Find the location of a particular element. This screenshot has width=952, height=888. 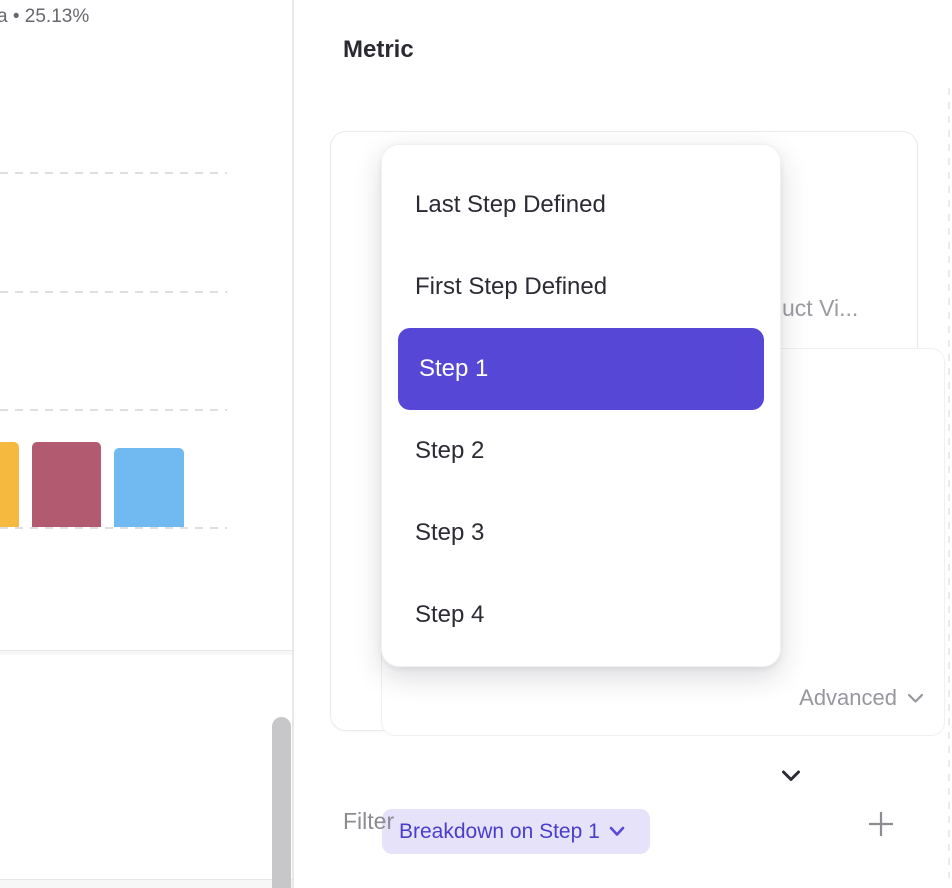

breakdown-on-step-button: Breakdown on Step 1 is located at coordinates (516, 831).